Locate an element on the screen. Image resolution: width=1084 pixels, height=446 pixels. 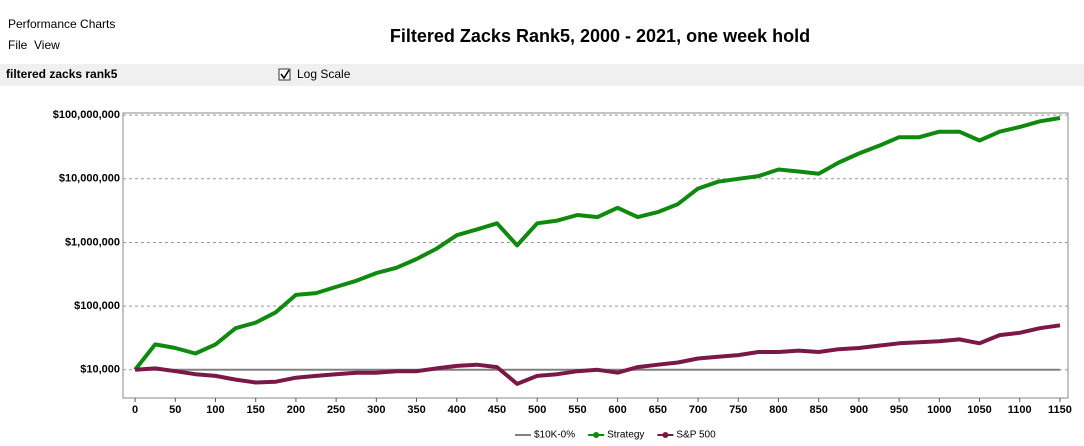
x-tick-label: 1100 is located at coordinates (1020, 410).